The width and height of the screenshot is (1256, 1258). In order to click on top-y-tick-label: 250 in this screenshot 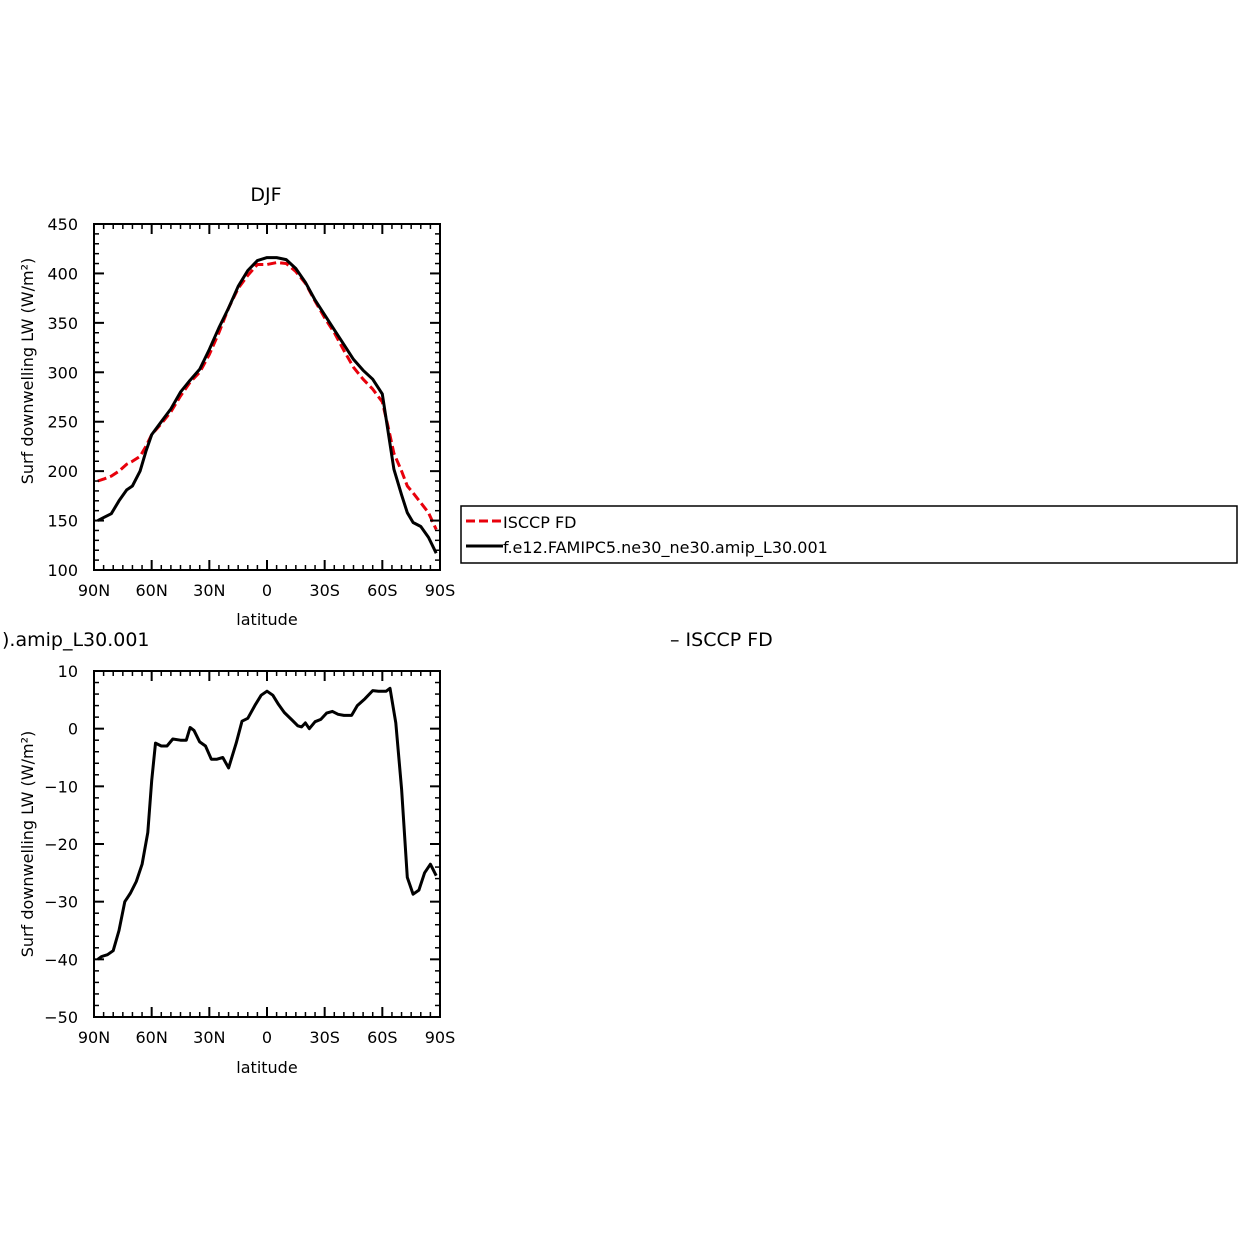, I will do `click(62, 422)`.